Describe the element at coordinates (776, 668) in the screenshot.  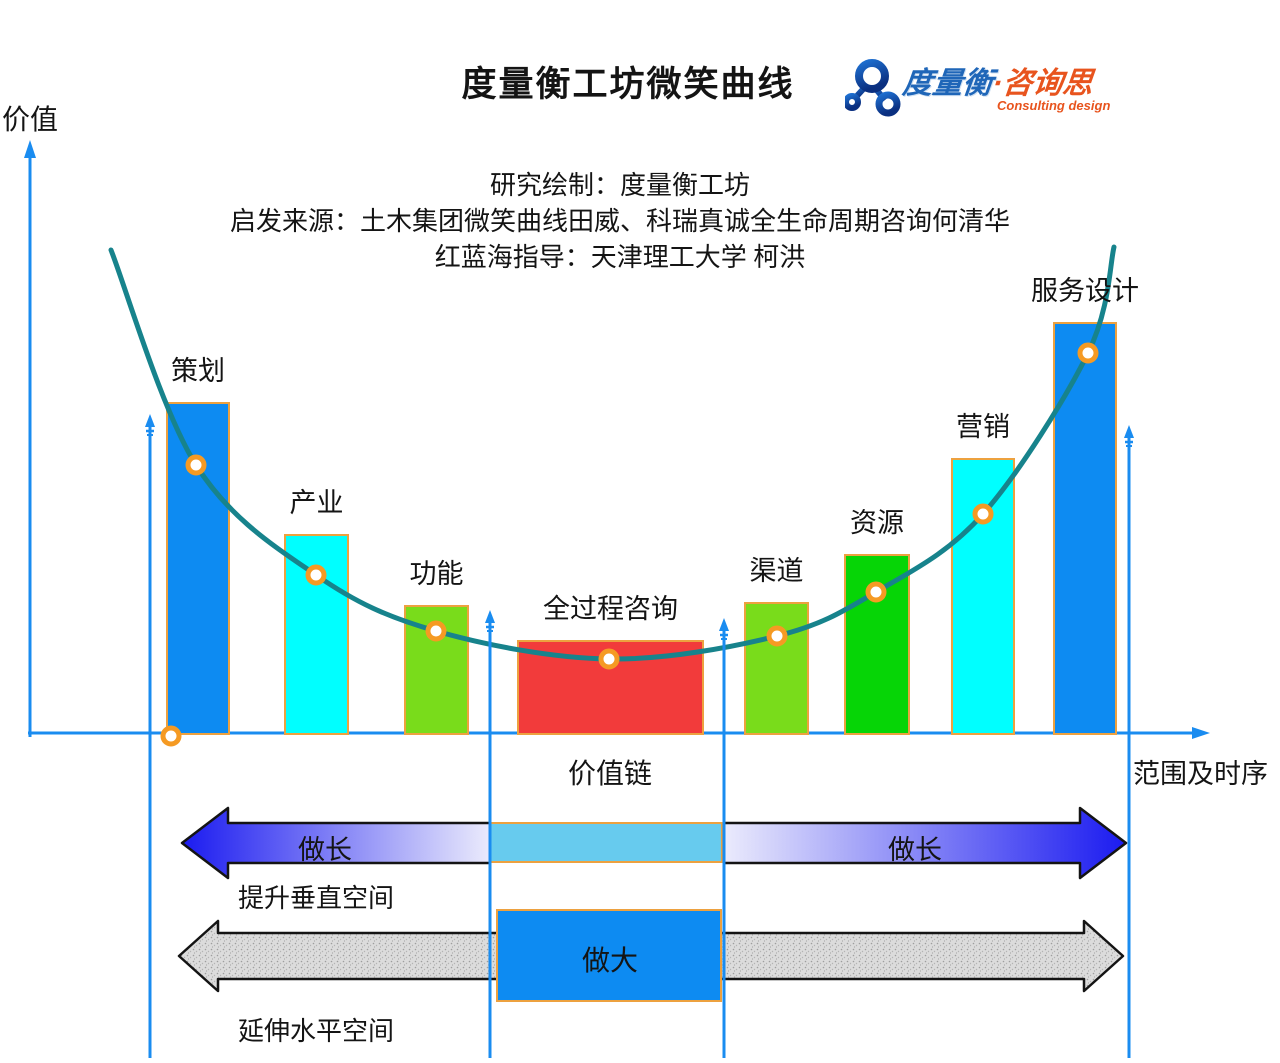
I see `bar-渠道` at that location.